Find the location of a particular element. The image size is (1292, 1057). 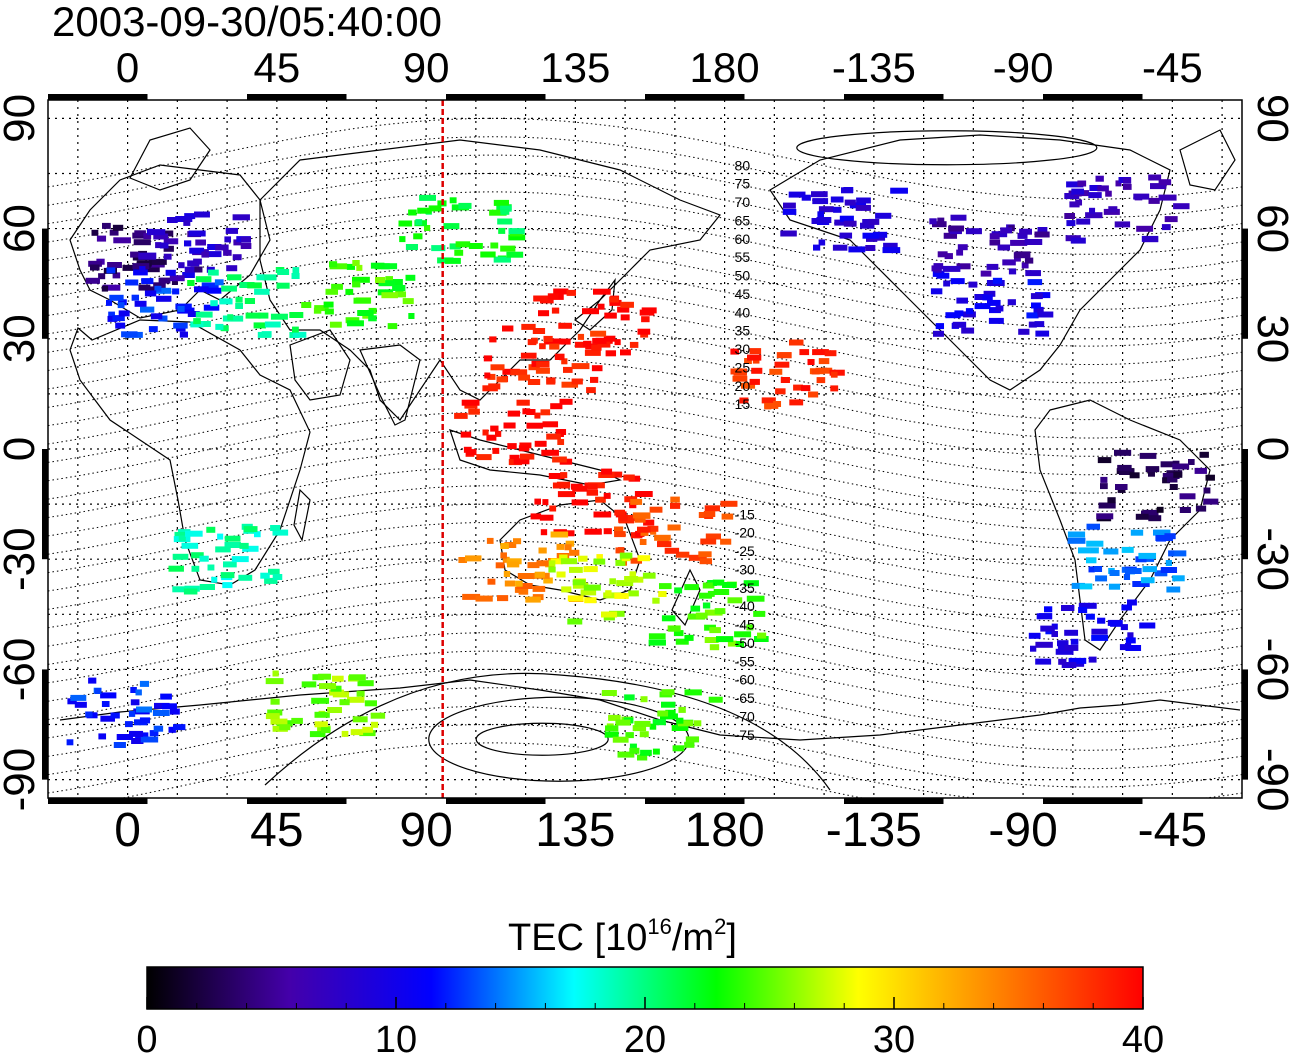

contour-label: -20 is located at coordinates (745, 533).